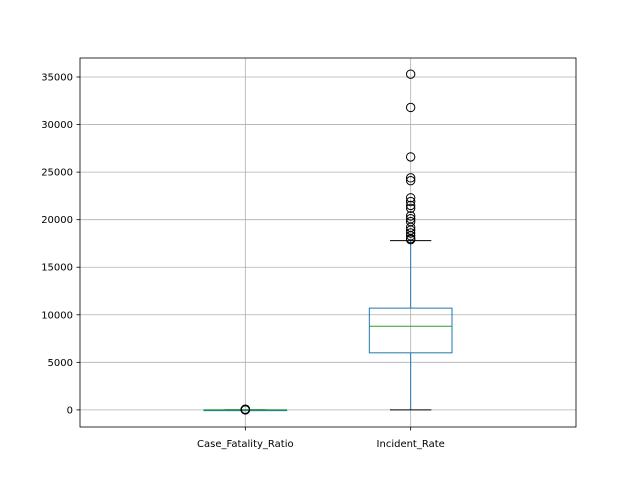 This screenshot has height=480, width=640. Describe the element at coordinates (57, 78) in the screenshot. I see `y-tick-label: 35000` at that location.